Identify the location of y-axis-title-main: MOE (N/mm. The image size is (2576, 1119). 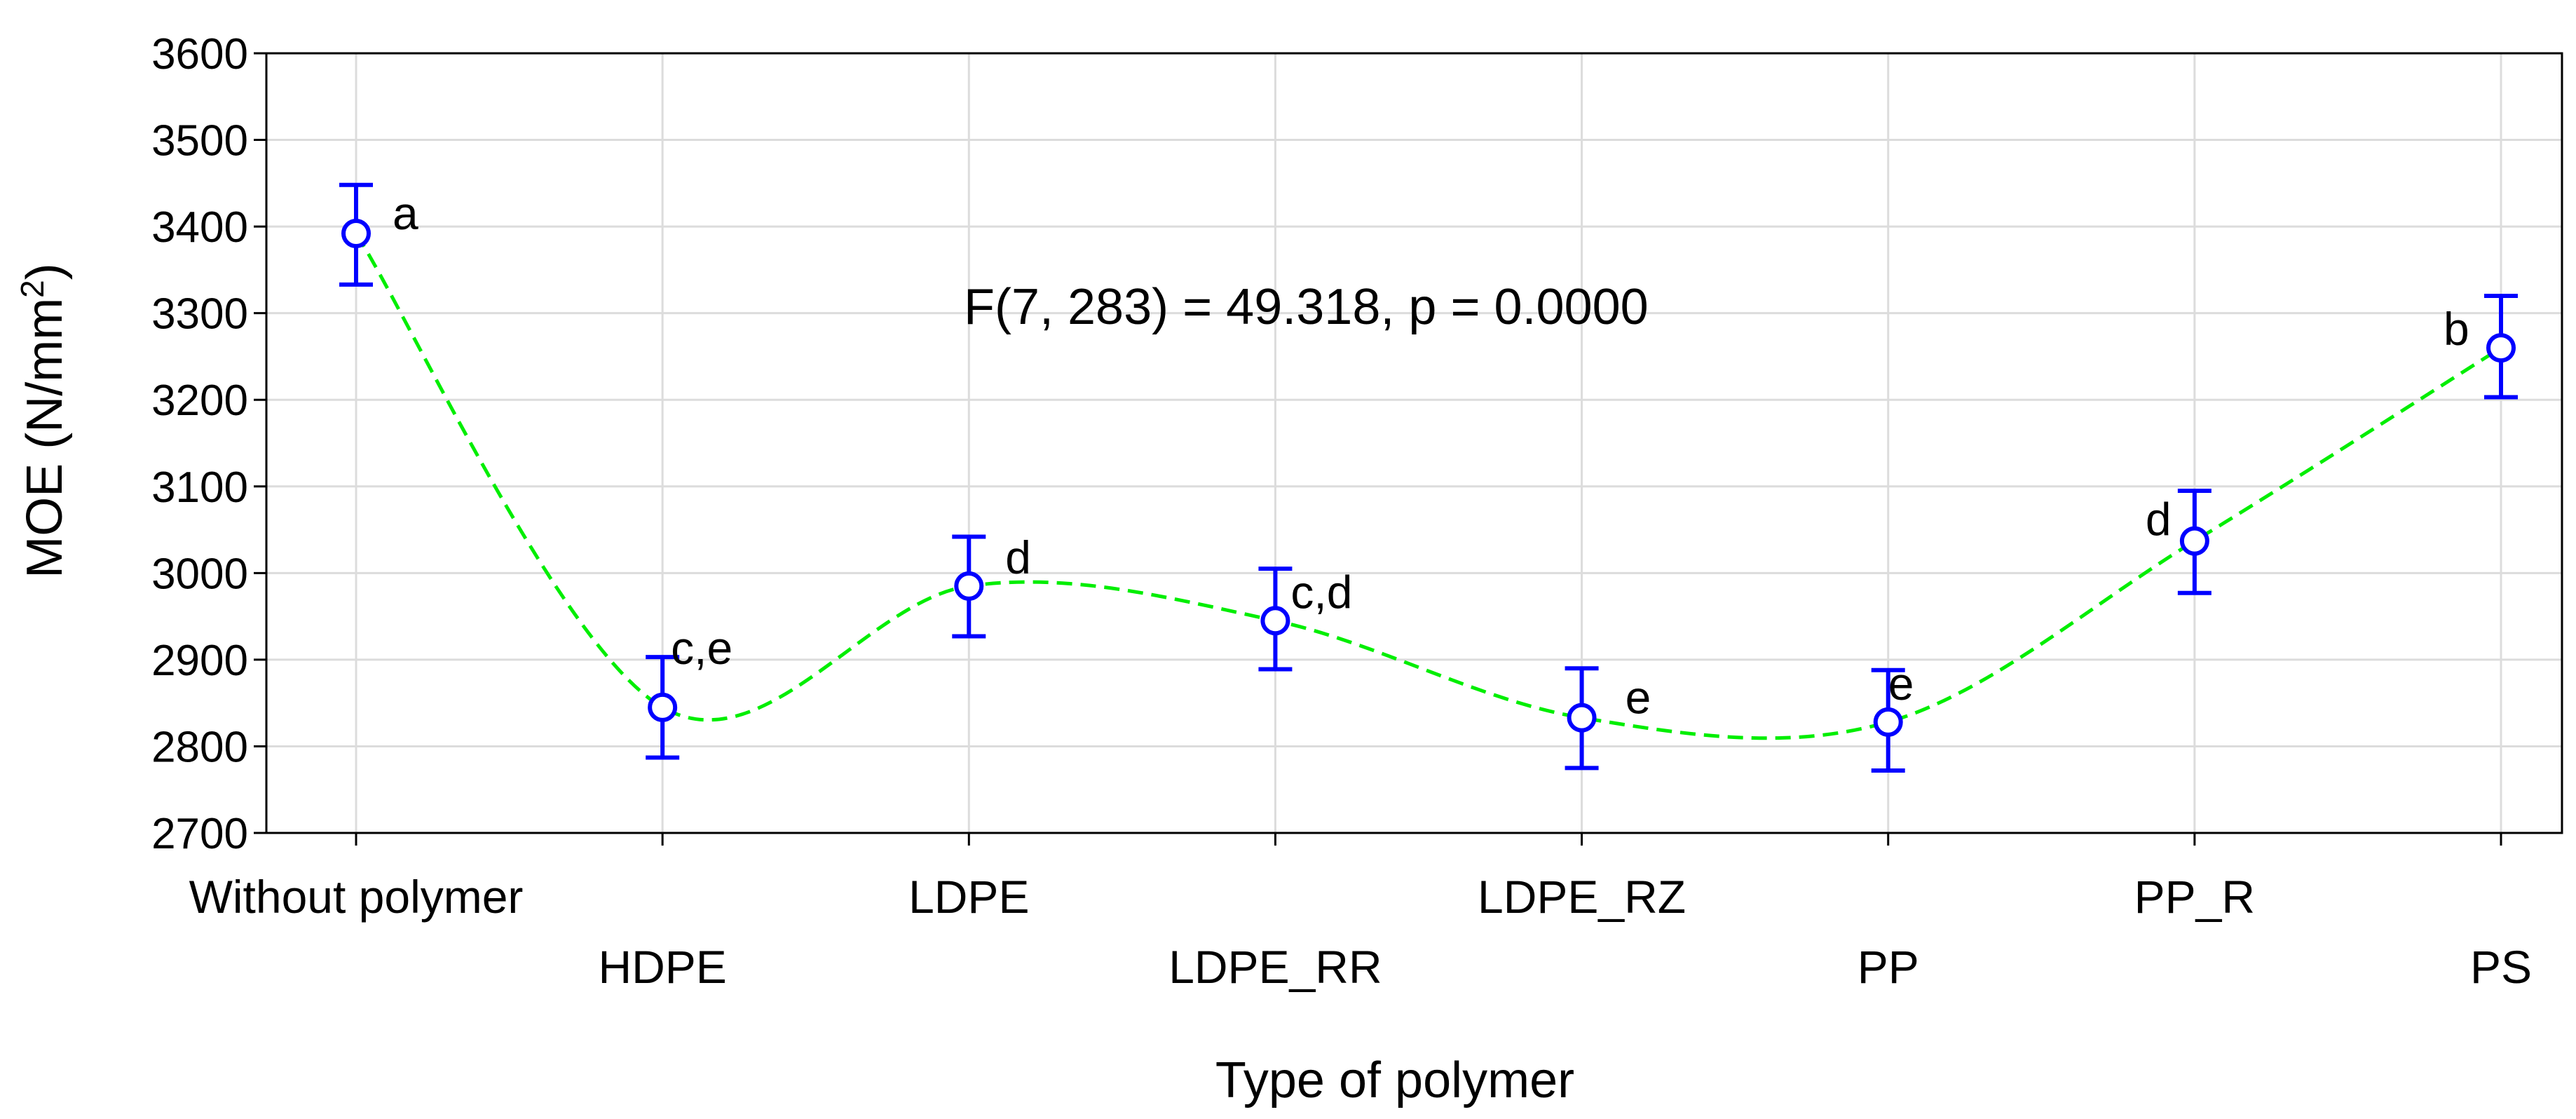
(45, 438).